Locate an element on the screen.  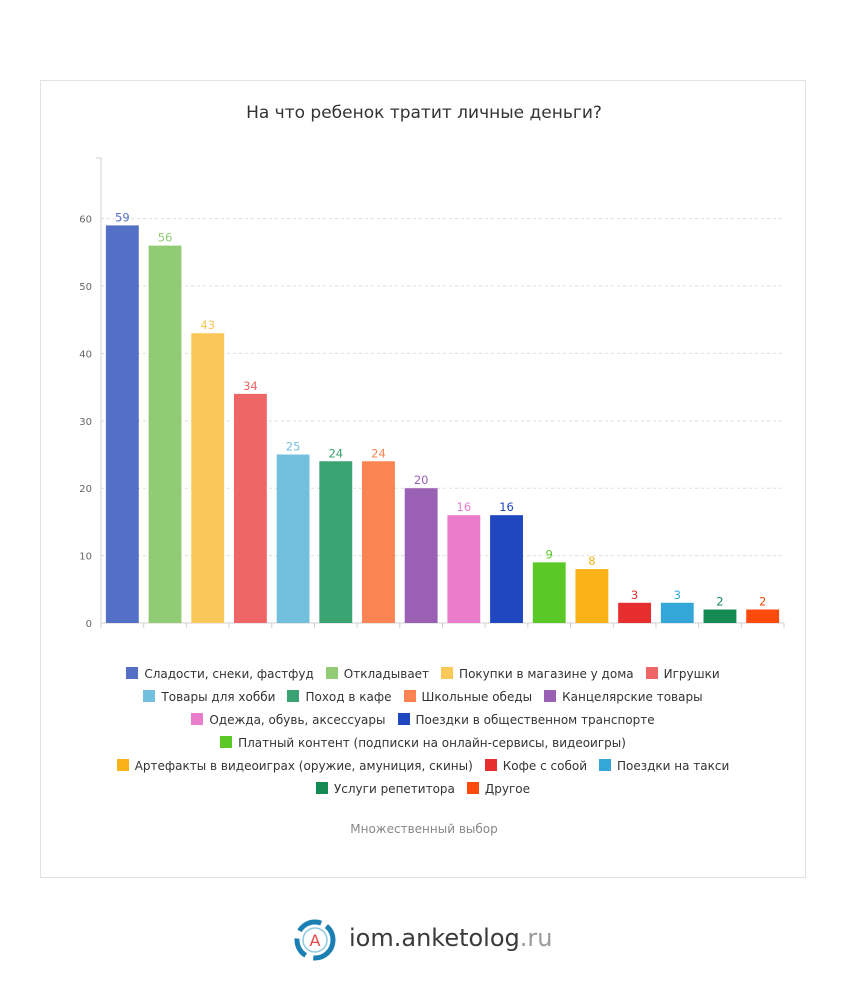
legend-item: Школьные обеды is located at coordinates (468, 697).